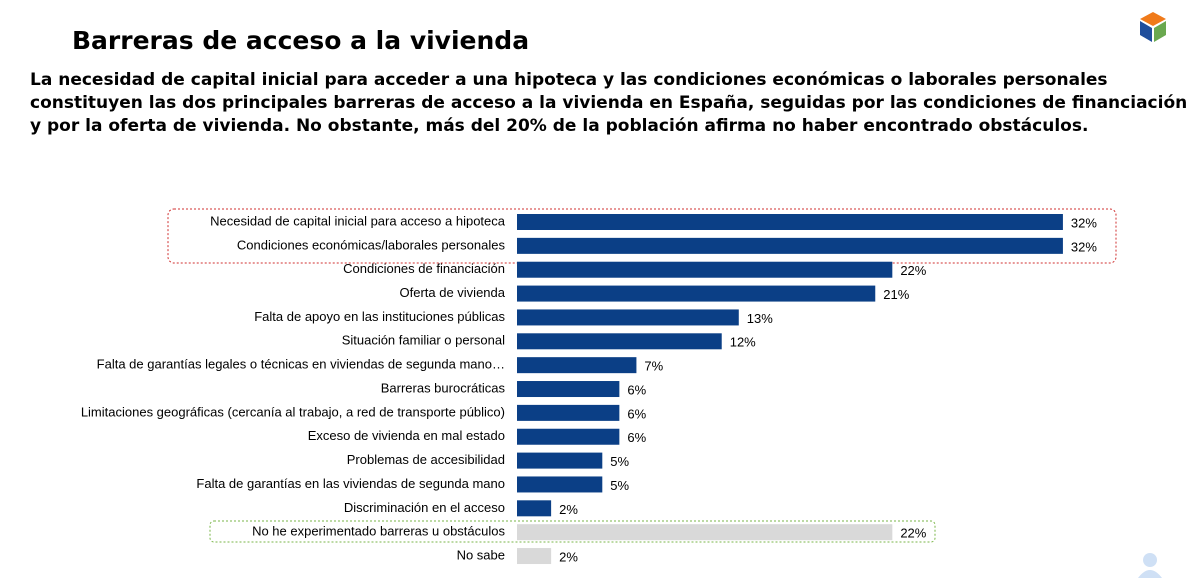 This screenshot has height=582, width=1200. Describe the element at coordinates (760, 318) in the screenshot. I see `value-label: 13%` at that location.